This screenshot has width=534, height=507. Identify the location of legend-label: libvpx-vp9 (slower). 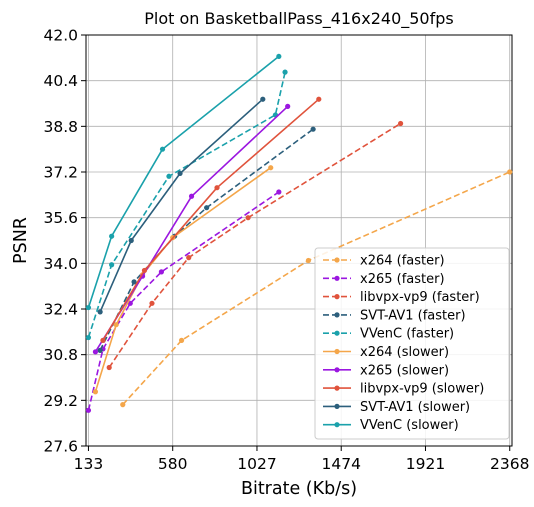
(422, 389).